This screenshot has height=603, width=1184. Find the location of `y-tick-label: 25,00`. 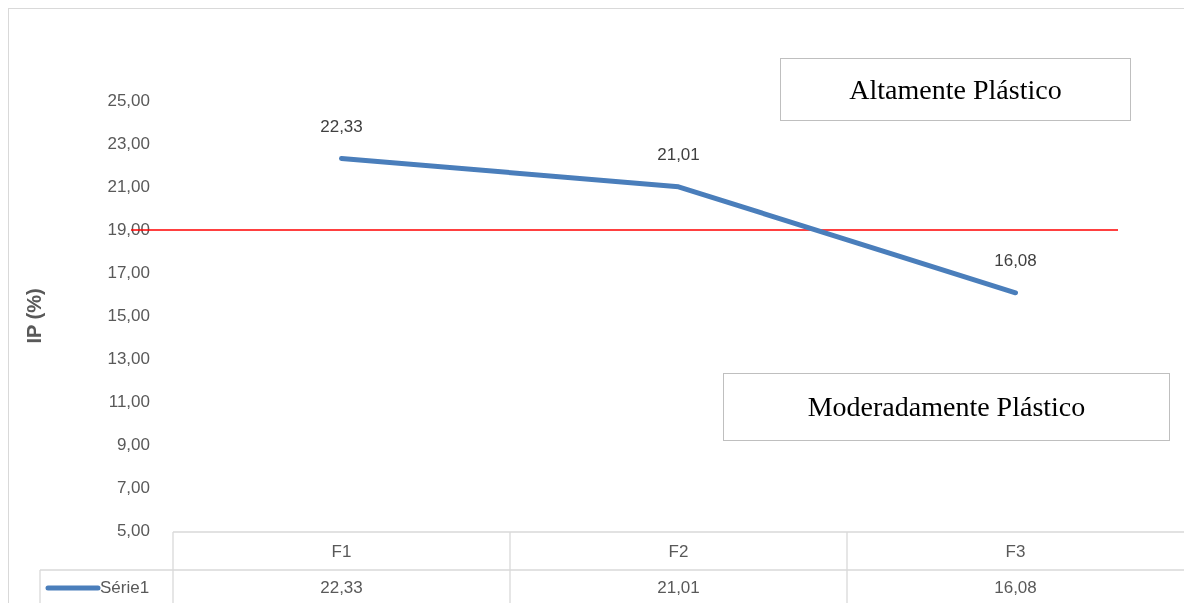

y-tick-label: 25,00 is located at coordinates (128, 100).